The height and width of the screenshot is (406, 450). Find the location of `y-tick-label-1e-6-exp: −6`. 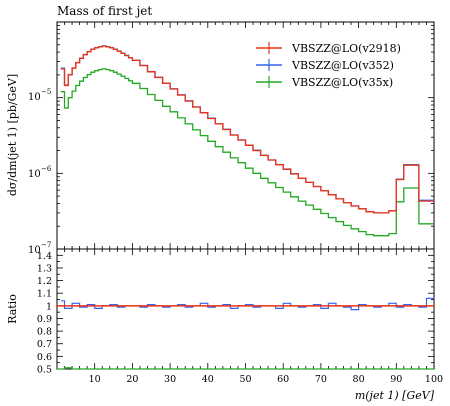

y-tick-label-1e-6-exp: −6 is located at coordinates (46, 169).